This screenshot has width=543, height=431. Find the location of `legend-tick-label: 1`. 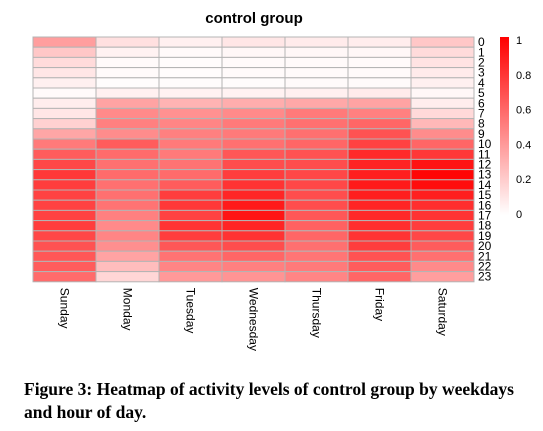

legend-tick-label: 1 is located at coordinates (519, 41).